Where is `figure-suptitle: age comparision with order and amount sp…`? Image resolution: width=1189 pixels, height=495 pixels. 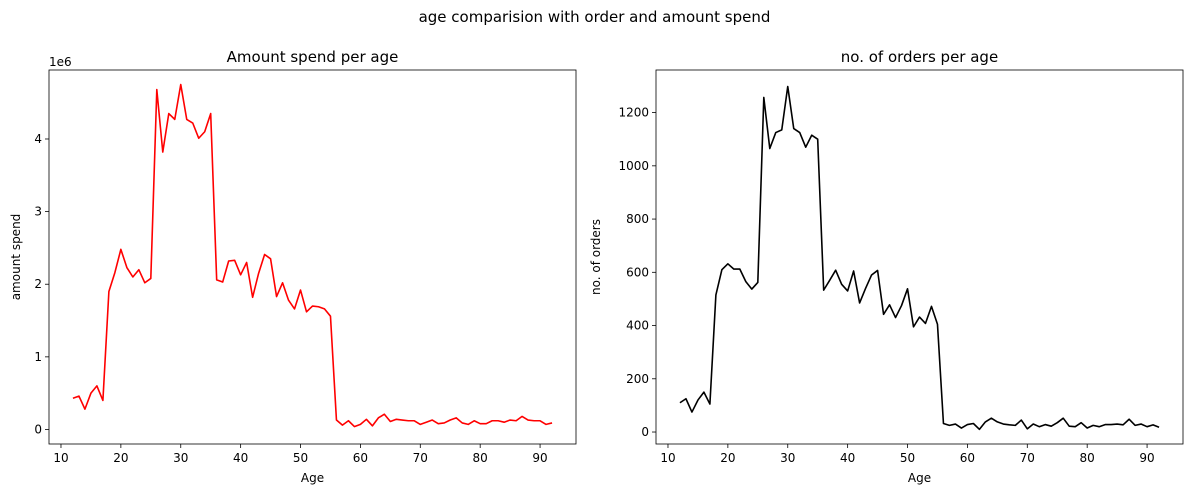 figure-suptitle: age comparision with order and amount sp… is located at coordinates (594, 17).